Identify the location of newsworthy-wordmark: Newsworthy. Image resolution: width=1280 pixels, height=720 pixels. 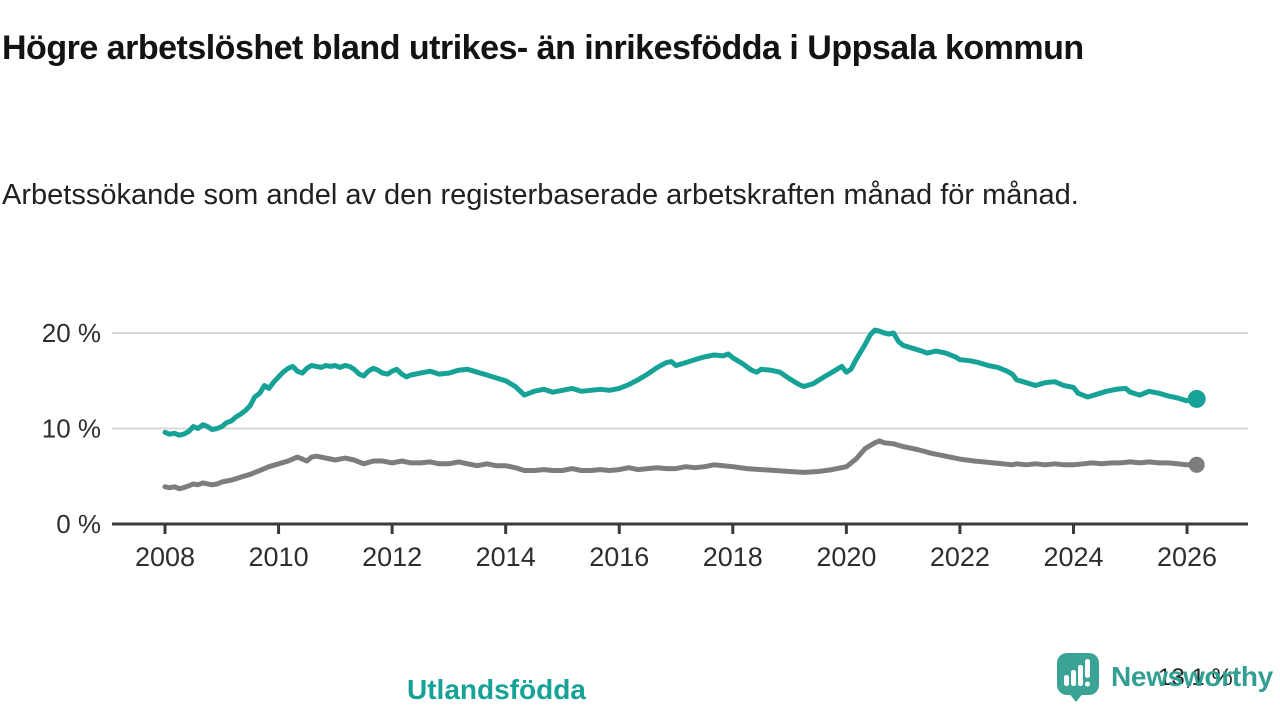
(1192, 676).